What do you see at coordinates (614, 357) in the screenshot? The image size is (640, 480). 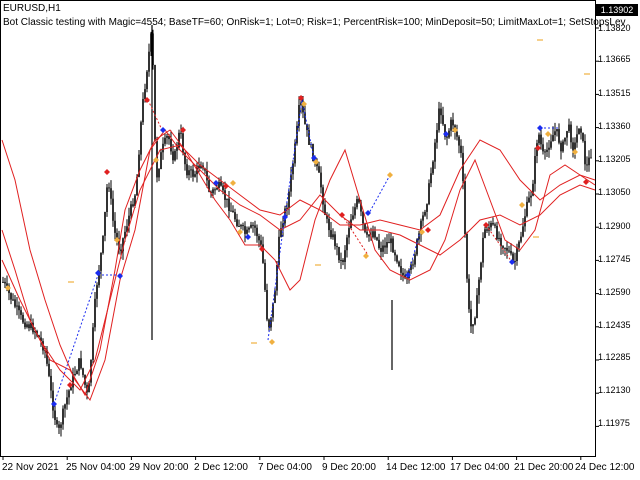 I see `price-label: 1.12285` at bounding box center [614, 357].